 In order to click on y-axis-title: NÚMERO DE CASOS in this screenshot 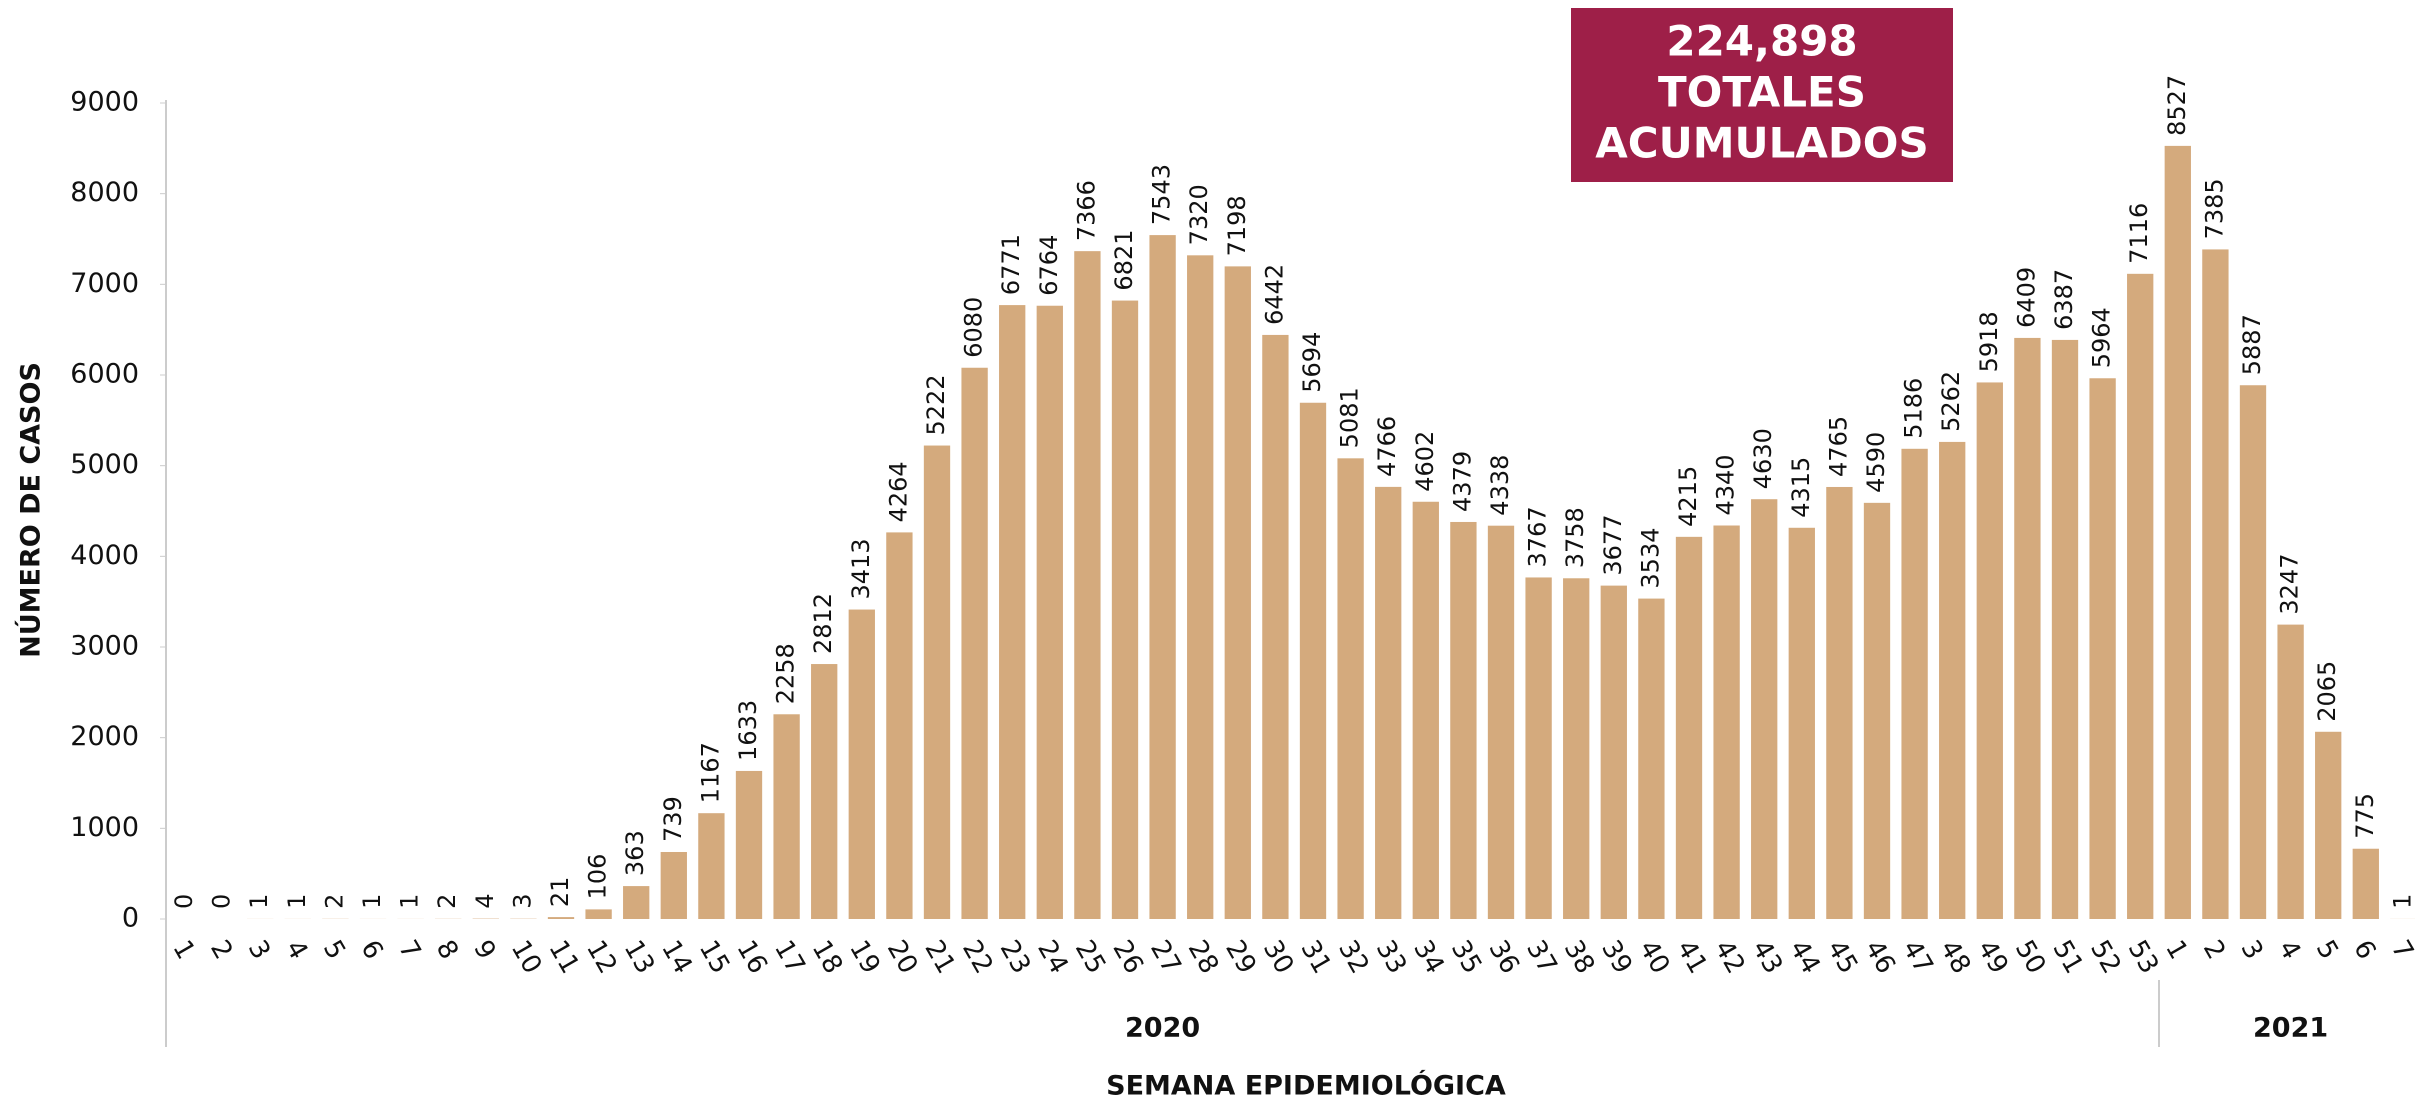, I will do `click(31, 510)`.